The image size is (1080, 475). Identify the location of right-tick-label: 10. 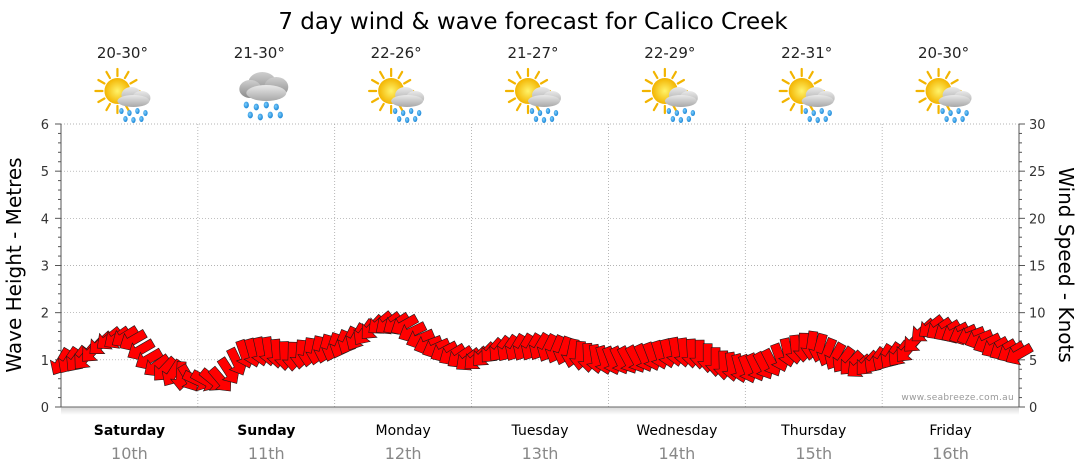
(1037, 314).